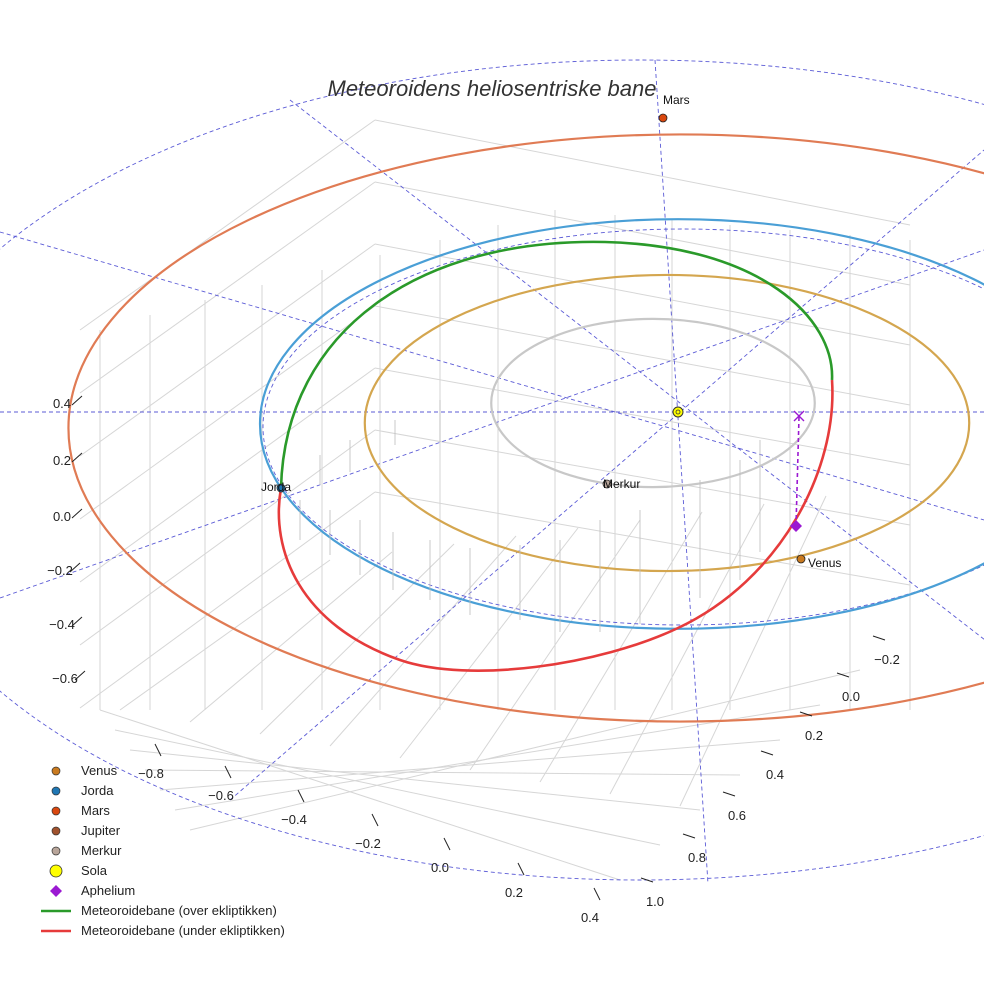 The width and height of the screenshot is (984, 984). What do you see at coordinates (183, 930) in the screenshot?
I see `legend-label-meteoroidebane-under-ekliptikken: Meteoroidebane (under ekliptikken)` at bounding box center [183, 930].